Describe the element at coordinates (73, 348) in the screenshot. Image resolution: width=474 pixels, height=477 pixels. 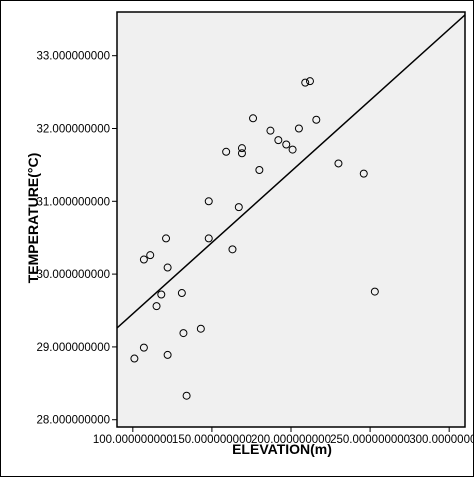
I see `y-tick-label: 29.000000000` at that location.